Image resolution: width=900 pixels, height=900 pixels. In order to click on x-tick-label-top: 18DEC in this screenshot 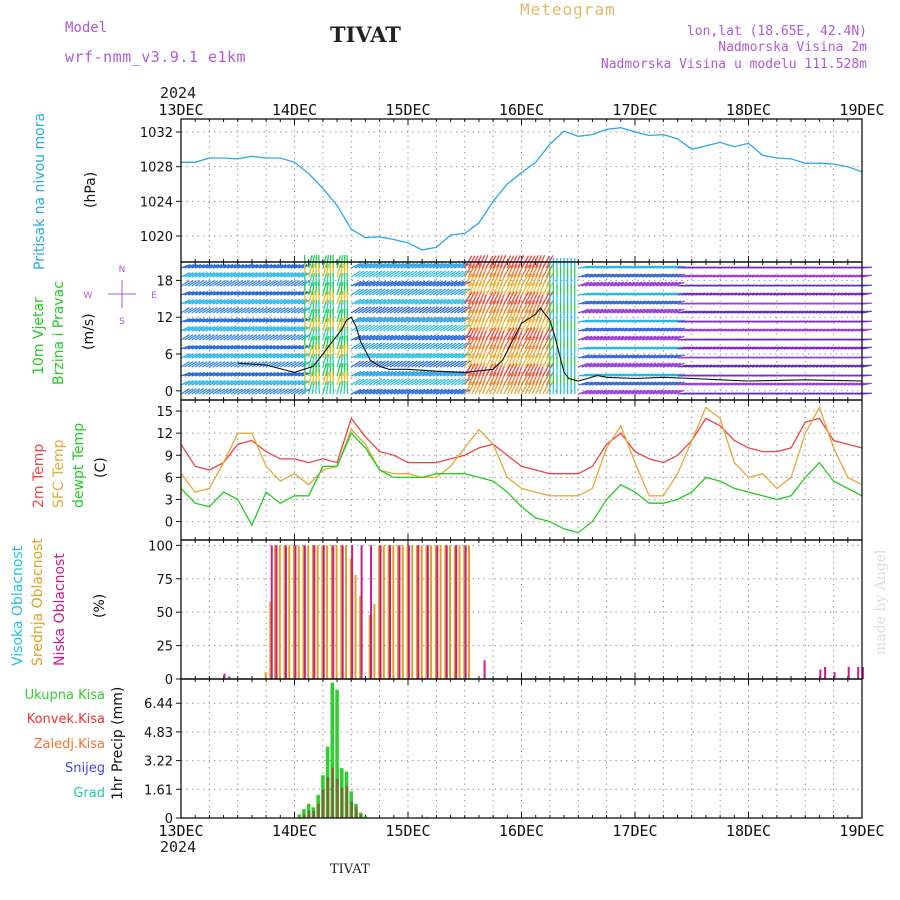, I will do `click(748, 110)`.